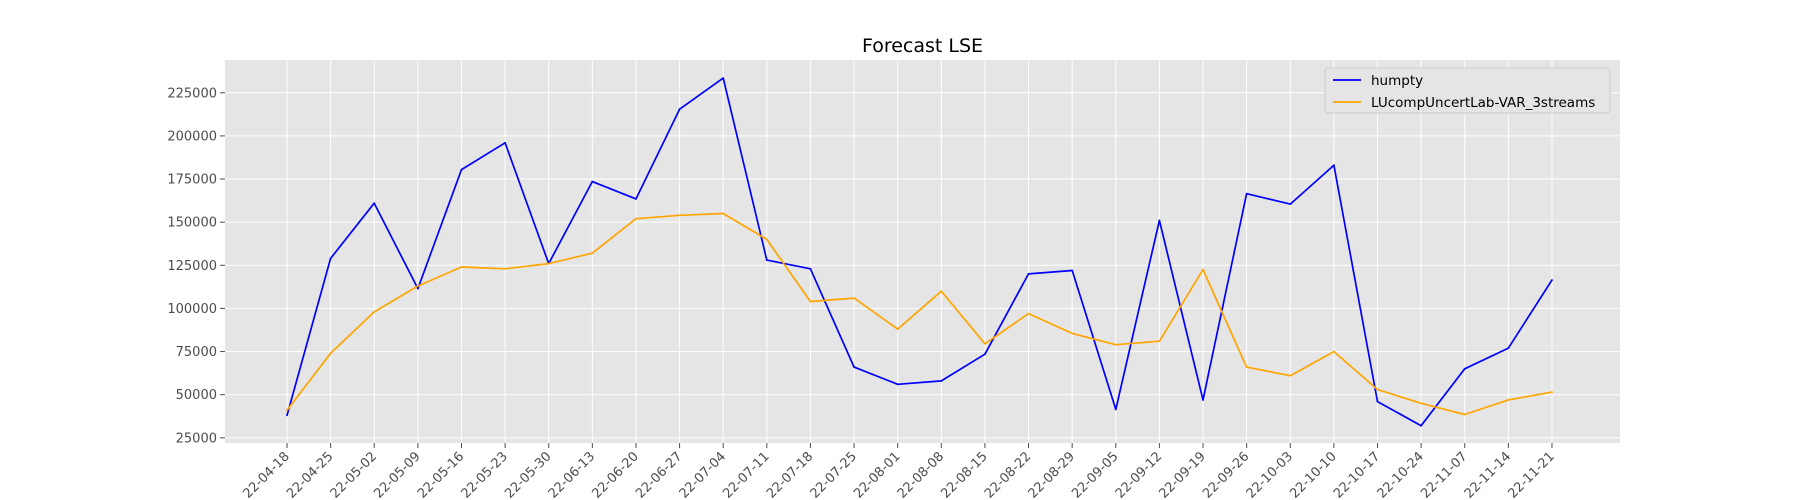 This screenshot has height=500, width=1800. Describe the element at coordinates (1483, 103) in the screenshot. I see `legend-label: LUcompUncertLab-VAR_3streams` at that location.